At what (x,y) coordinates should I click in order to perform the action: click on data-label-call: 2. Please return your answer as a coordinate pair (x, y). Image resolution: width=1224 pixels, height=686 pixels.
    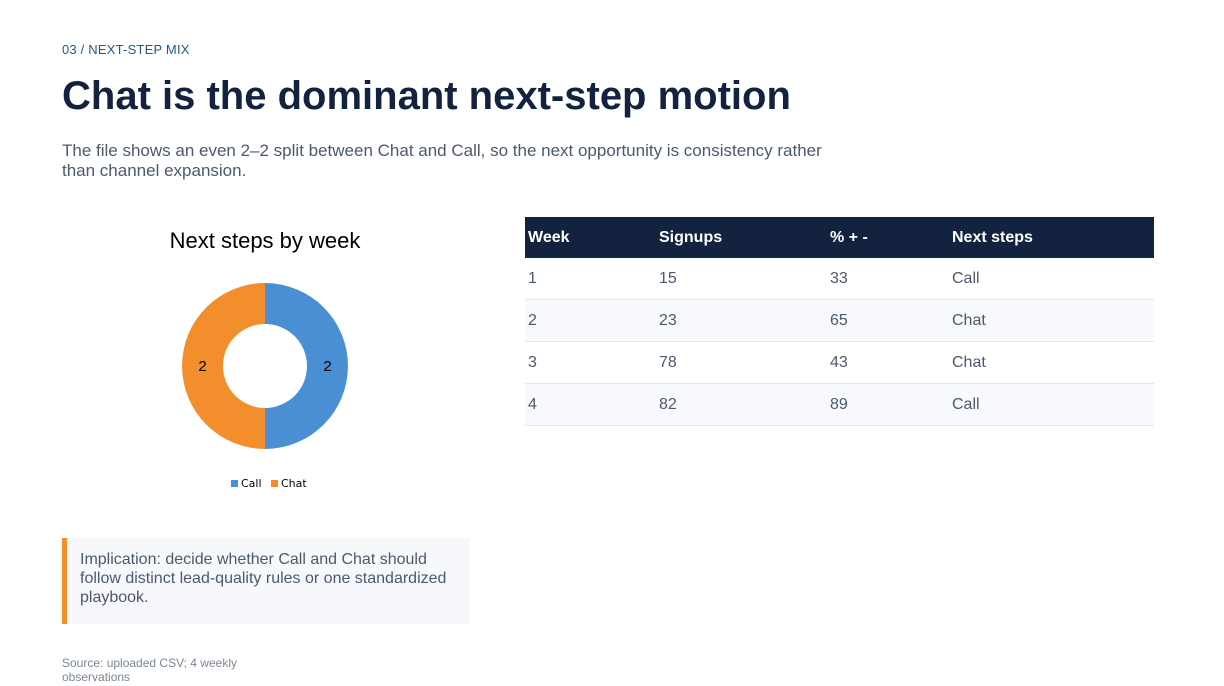
    Looking at the image, I should click on (327, 366).